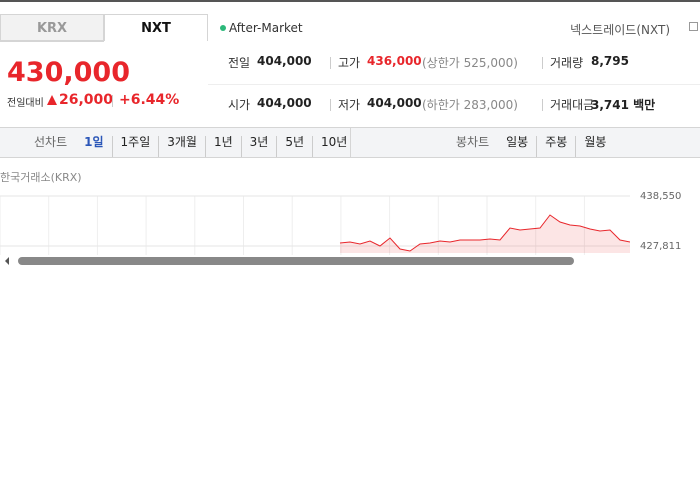  Describe the element at coordinates (51, 142) in the screenshot. I see `chart-type-label: 선차트` at that location.